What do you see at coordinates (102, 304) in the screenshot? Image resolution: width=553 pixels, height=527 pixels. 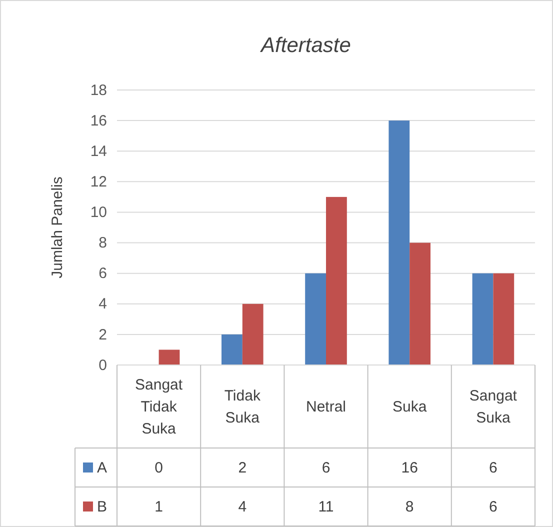 I see `y-tick-label: 4` at bounding box center [102, 304].